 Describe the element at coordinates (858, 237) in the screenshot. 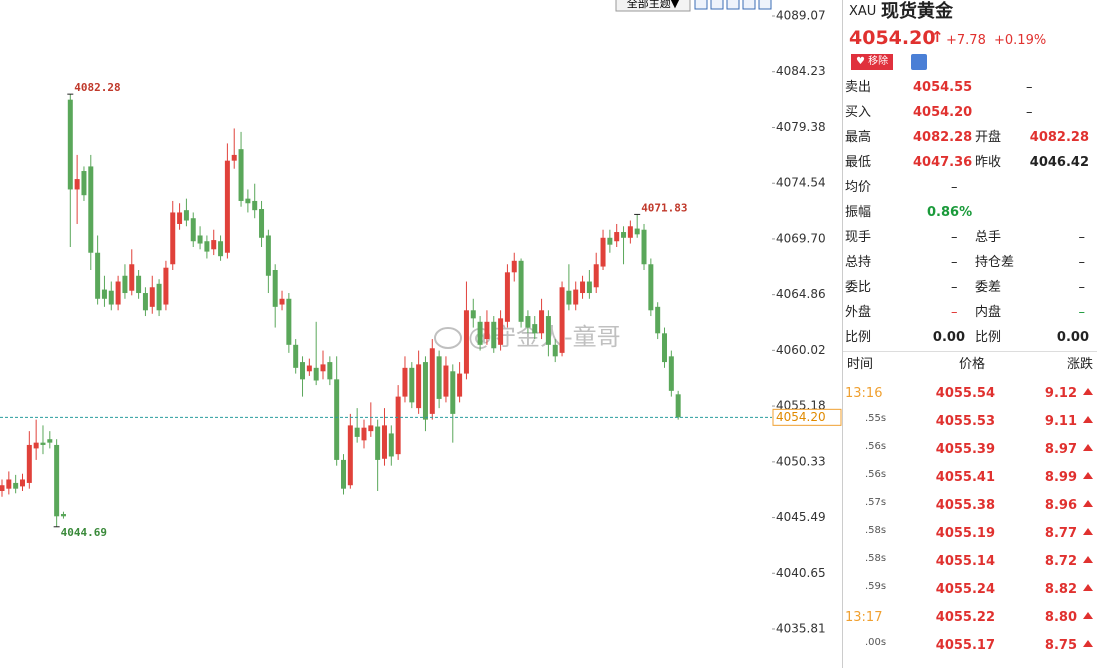

I see `row-label: 现手` at that location.